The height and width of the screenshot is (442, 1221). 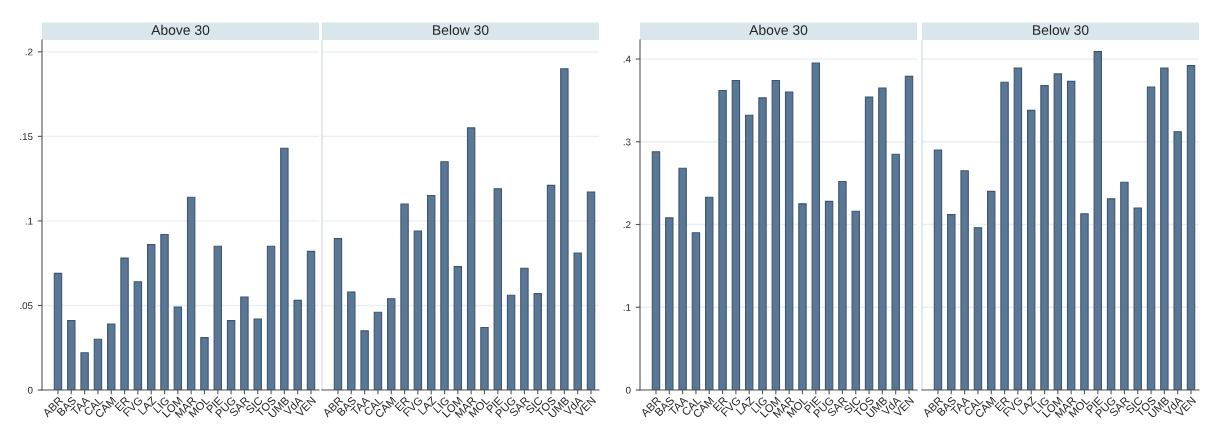 I want to click on y-tick-label: .15, so click(x=26, y=136).